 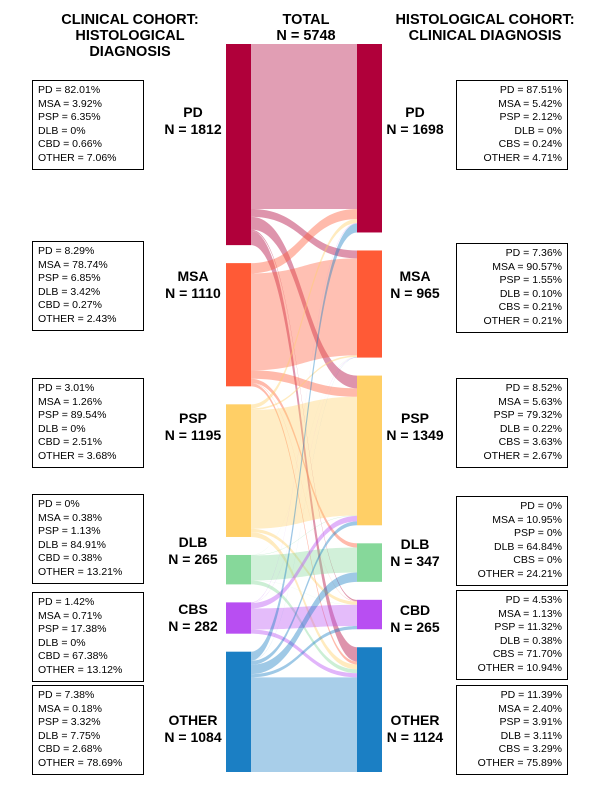 What do you see at coordinates (523, 320) in the screenshot?
I see `box-line: OTHER = 0.21%` at bounding box center [523, 320].